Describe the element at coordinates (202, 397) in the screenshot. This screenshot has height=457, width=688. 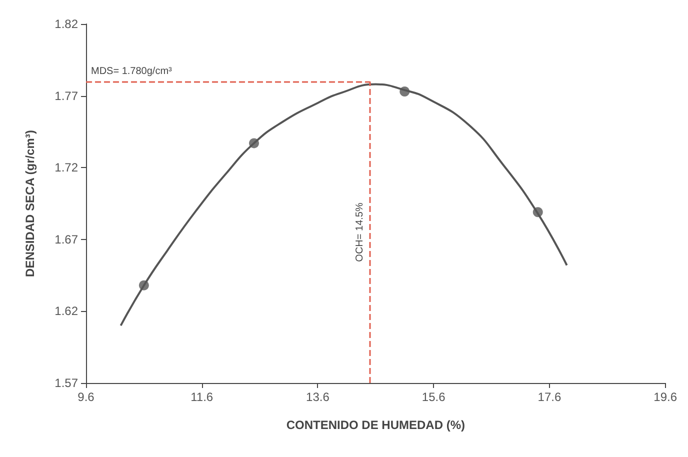
I see `x-tick-label: 11.6` at that location.